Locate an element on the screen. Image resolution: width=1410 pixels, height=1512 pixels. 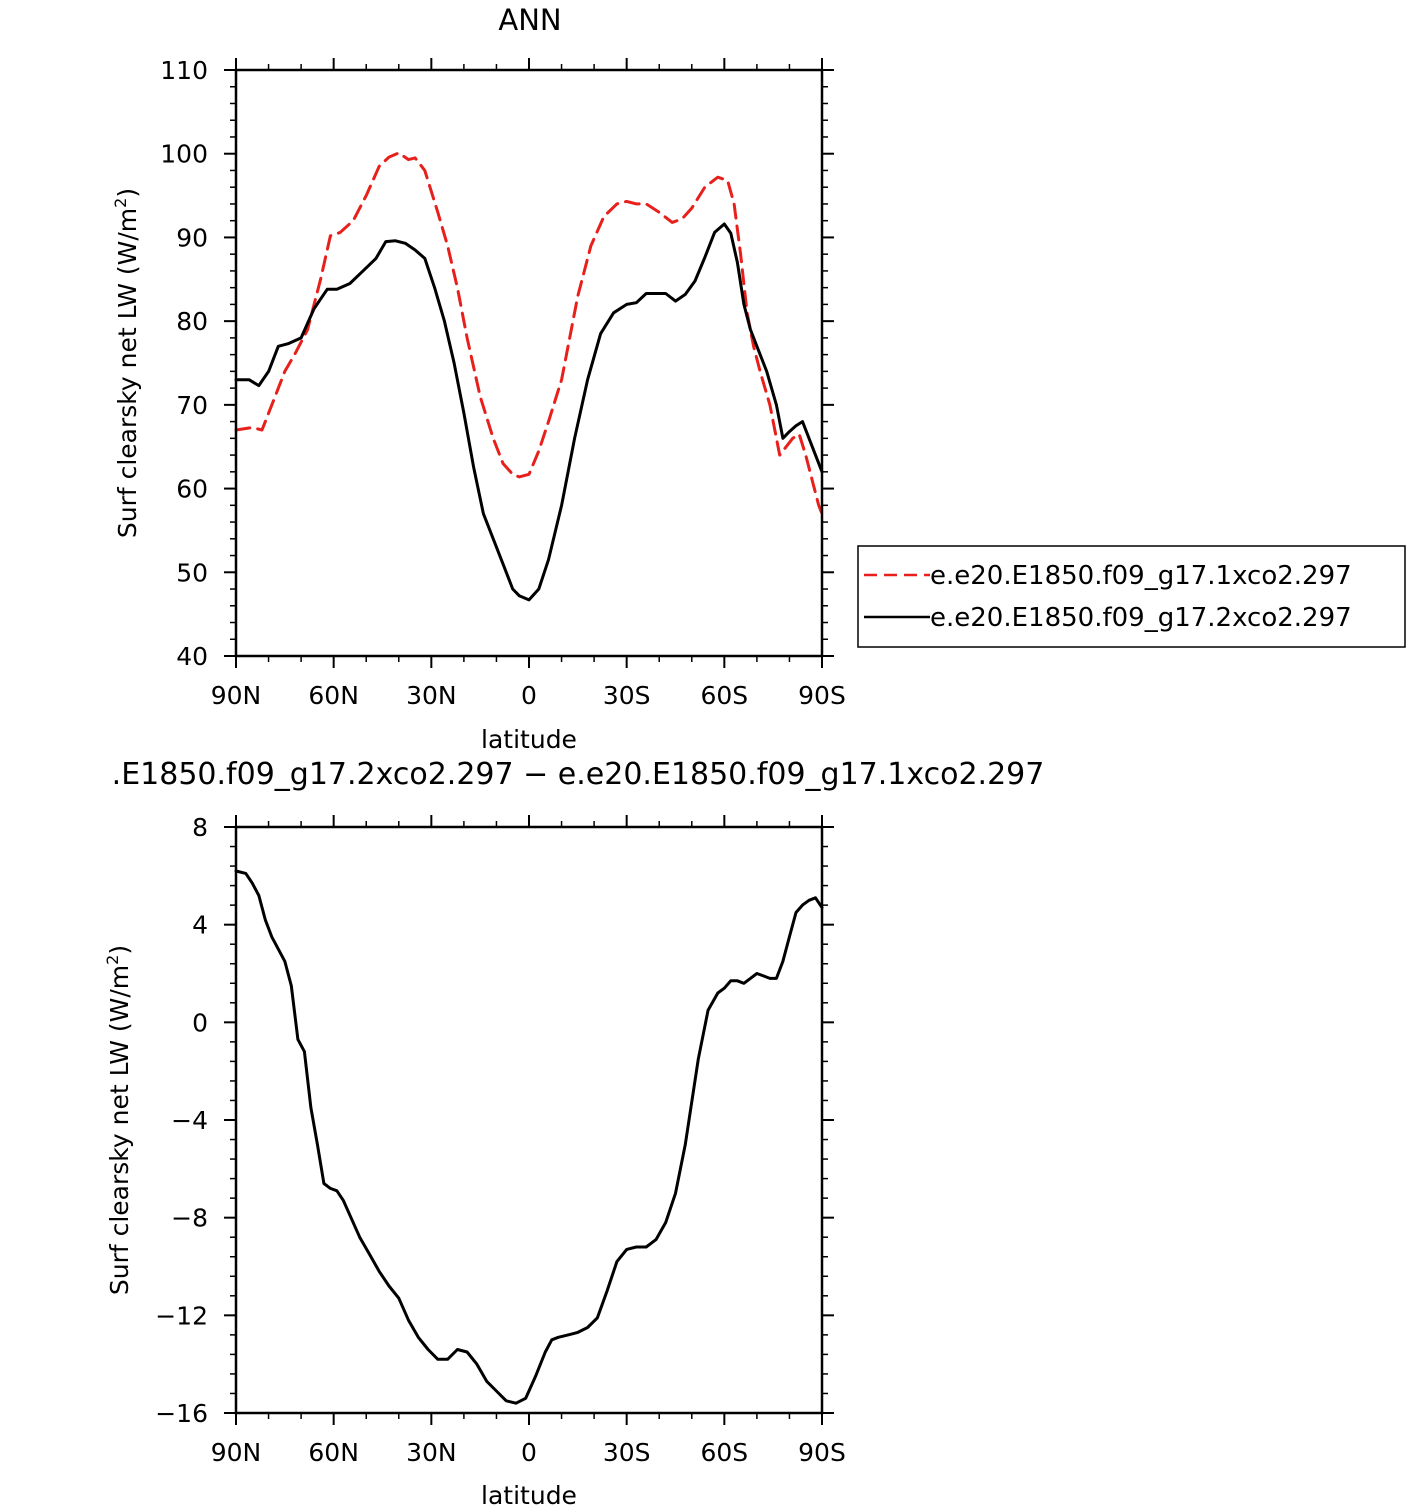
bottom-series-layer is located at coordinates (529, 1137).